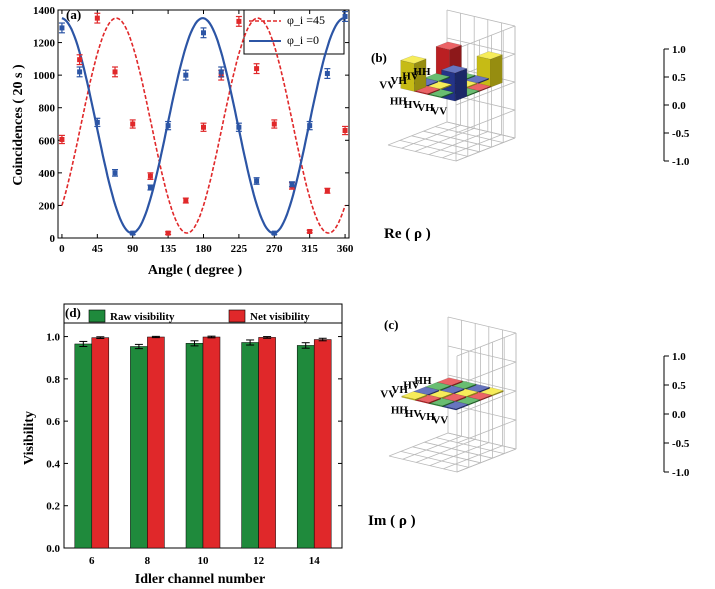 The height and width of the screenshot is (589, 715). I want to click on legend-label-phi45: φ_i =45, so click(306, 20).